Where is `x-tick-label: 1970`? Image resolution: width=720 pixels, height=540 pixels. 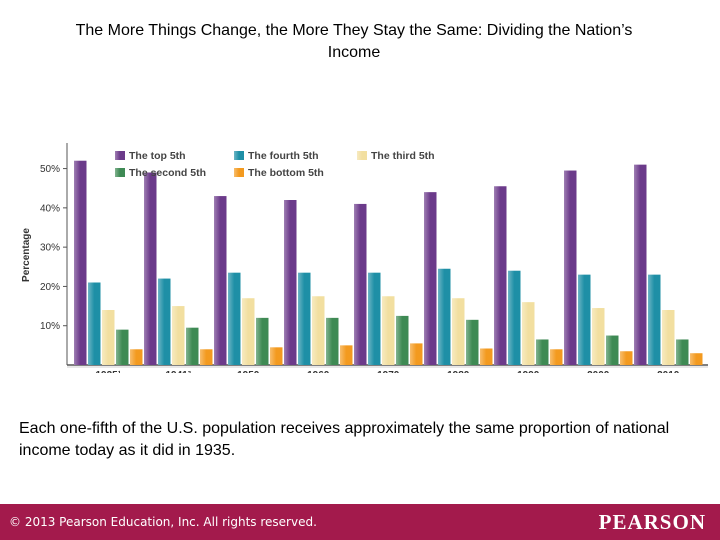 x-tick-label: 1970 is located at coordinates (388, 371).